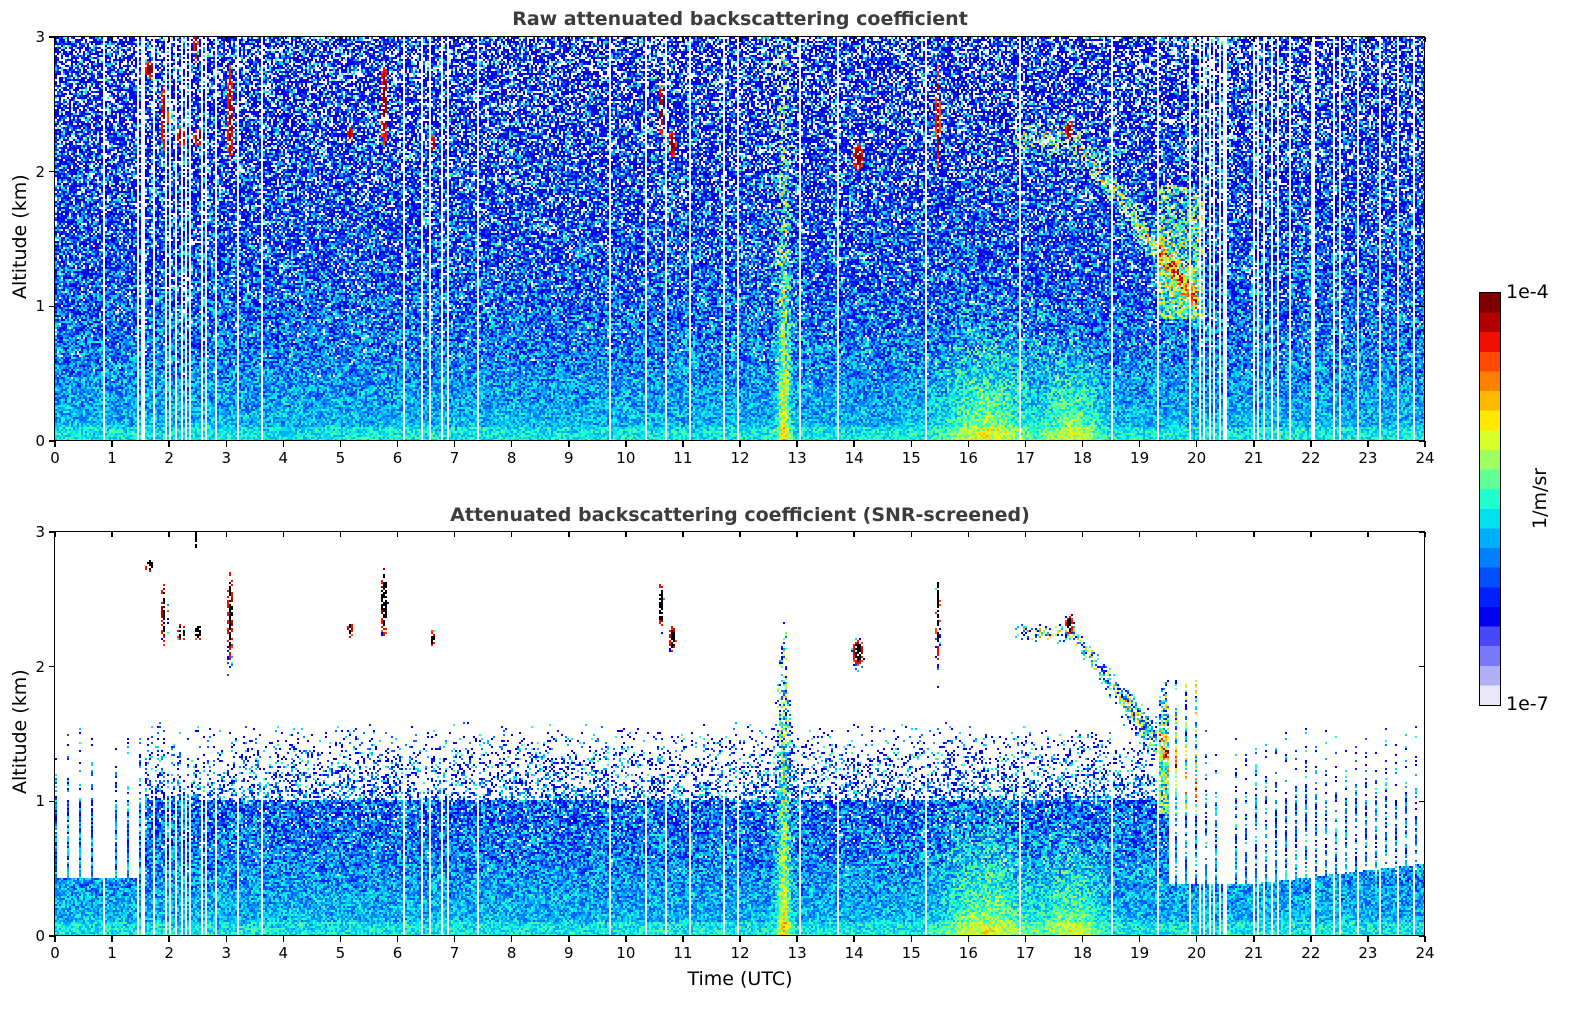 The image size is (1595, 1020). What do you see at coordinates (40, 801) in the screenshot?
I see `y-tick-label: 1` at bounding box center [40, 801].